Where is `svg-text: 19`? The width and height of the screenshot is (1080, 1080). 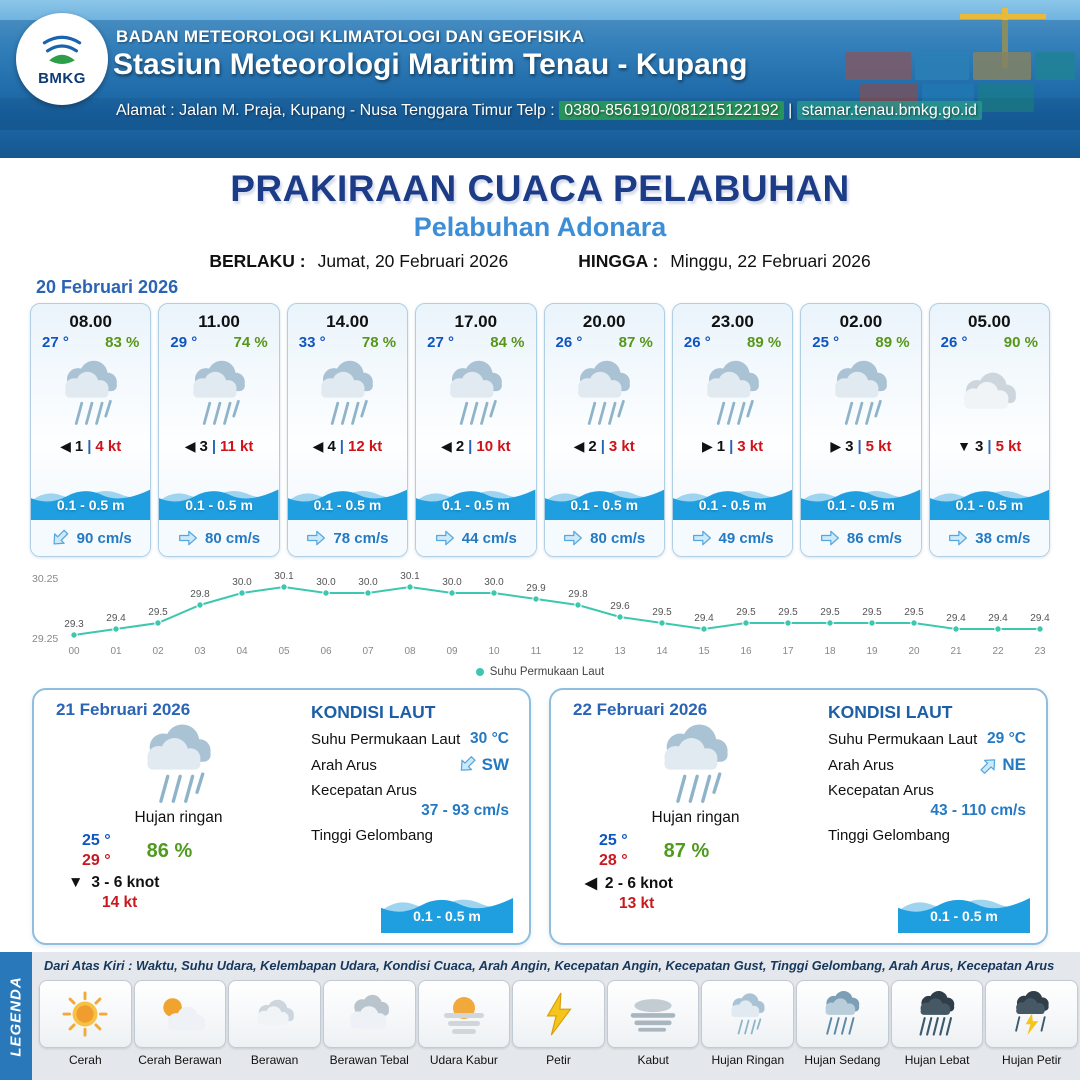
svg-text: 19 is located at coordinates (872, 651).